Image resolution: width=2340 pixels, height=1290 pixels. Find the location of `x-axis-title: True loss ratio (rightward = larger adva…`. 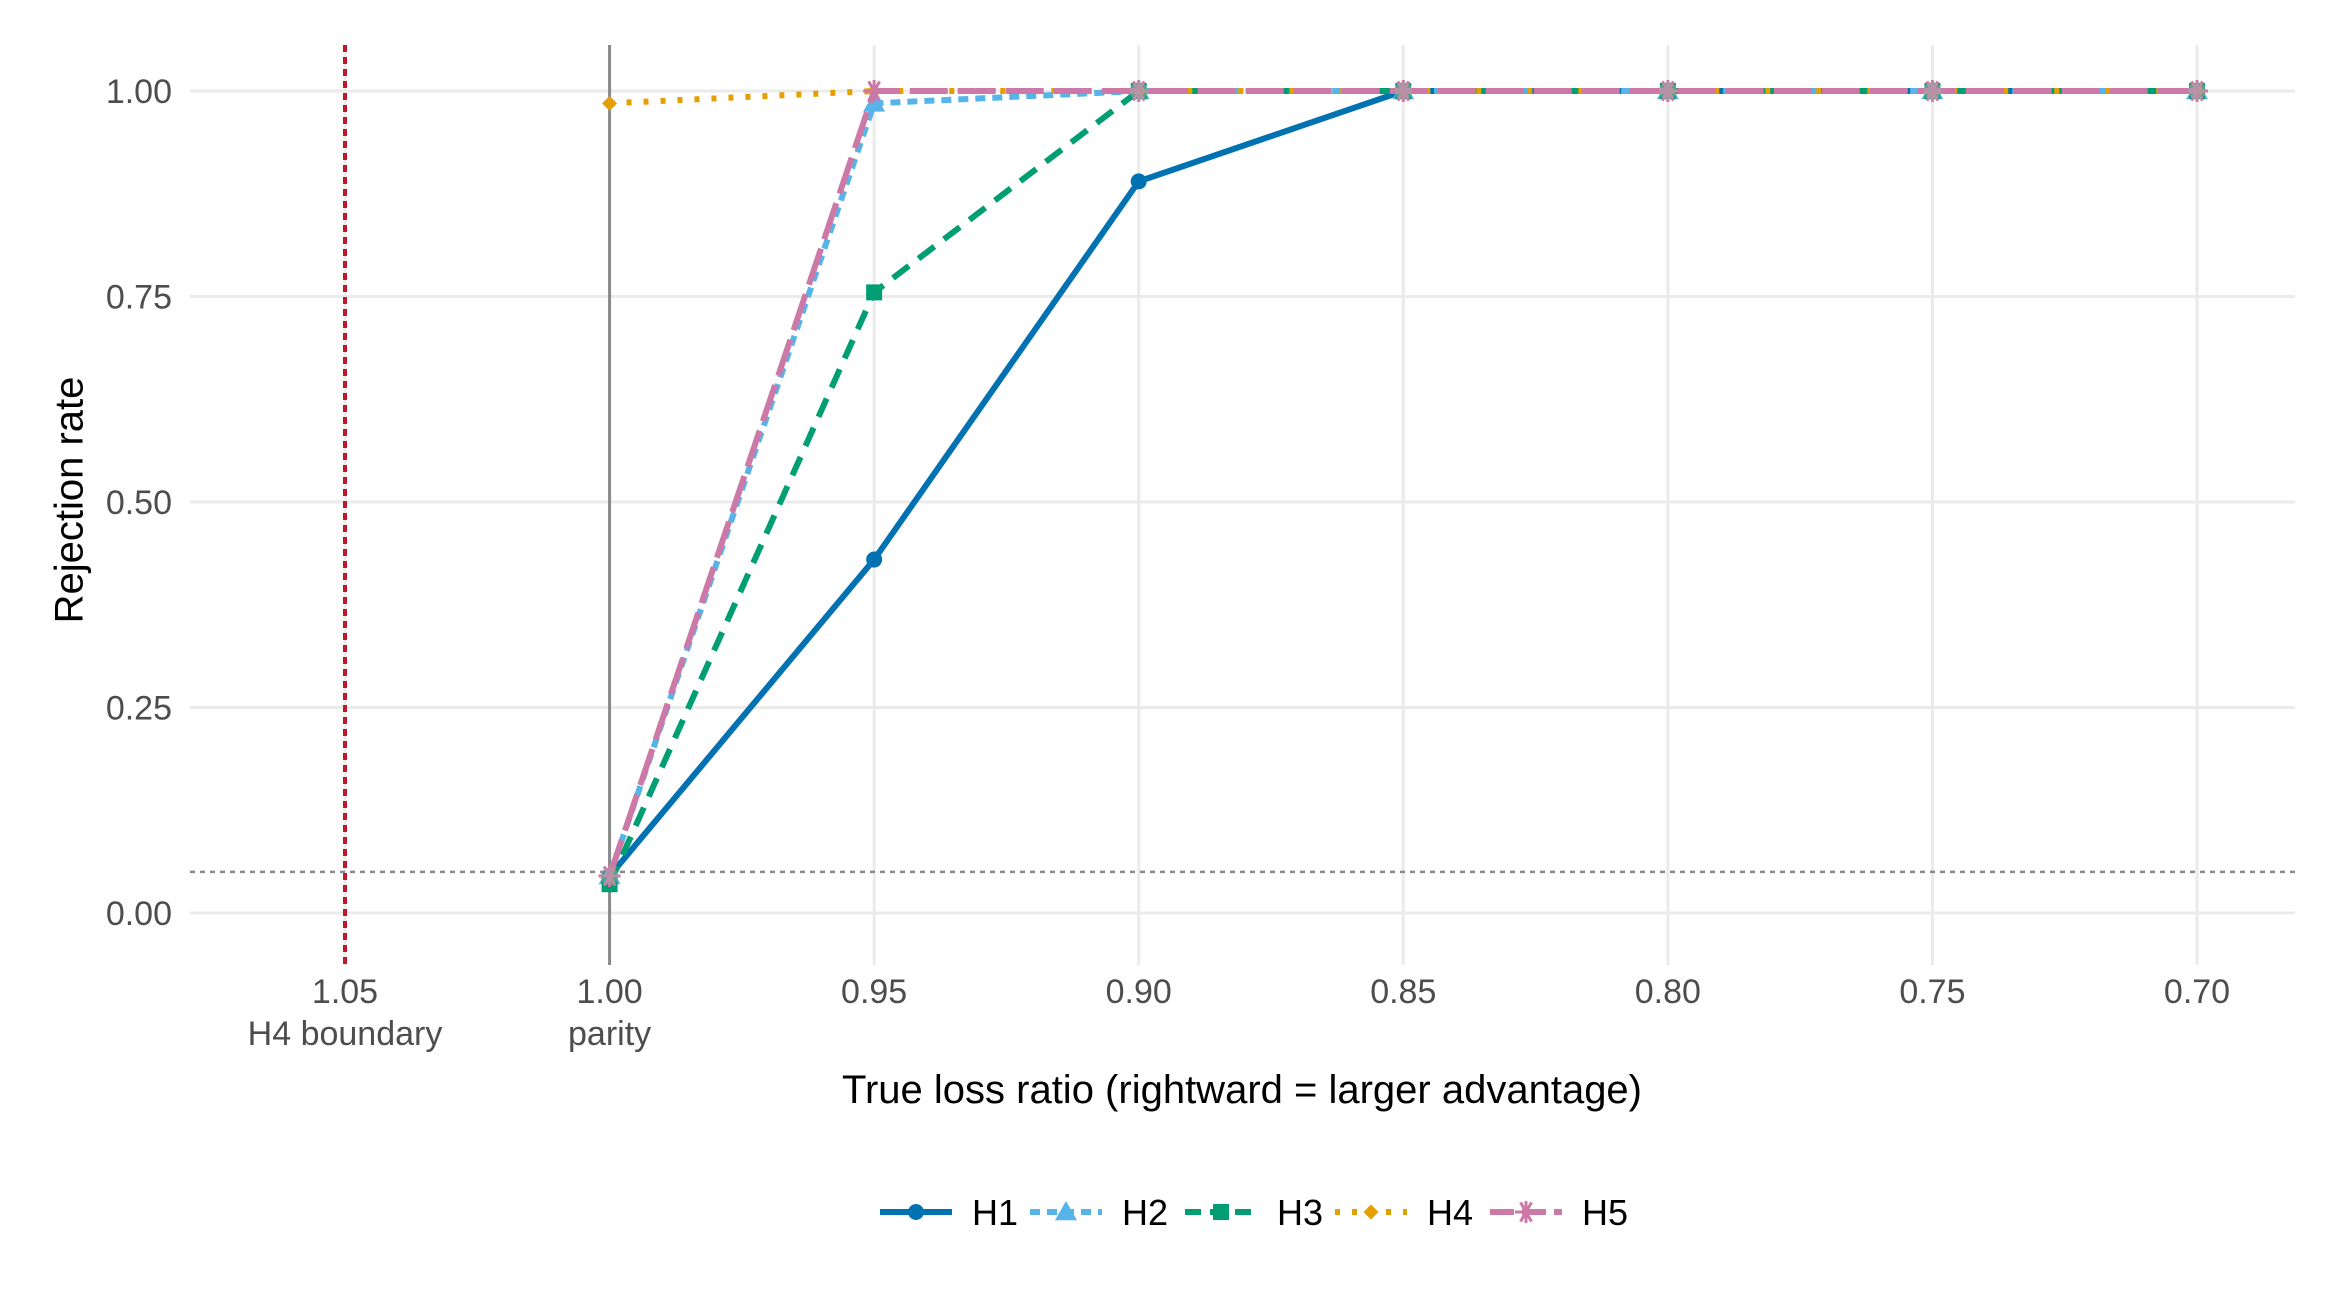

x-axis-title: True loss ratio (rightward = larger adva… is located at coordinates (1242, 1090).